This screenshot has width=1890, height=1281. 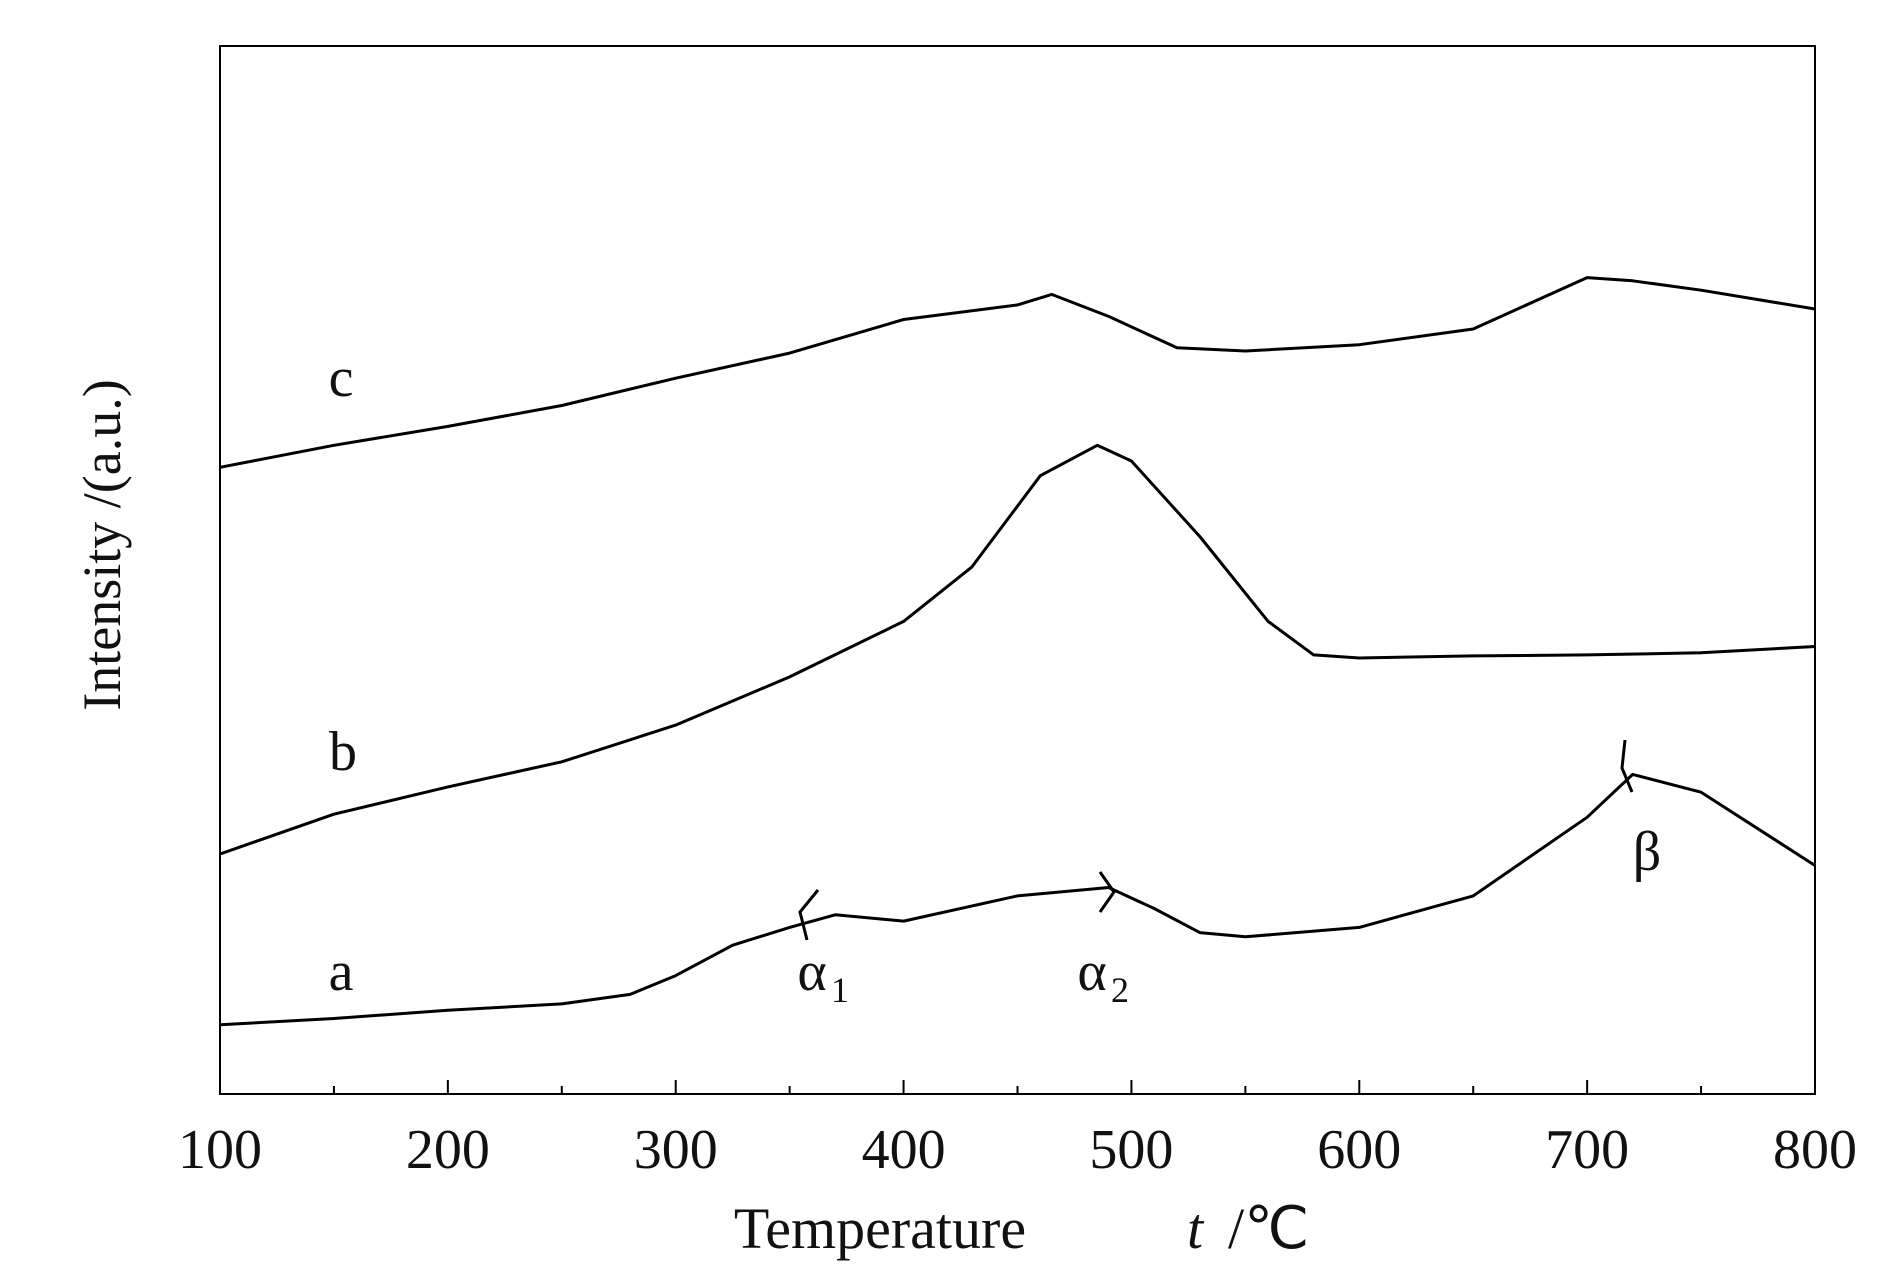 What do you see at coordinates (448, 1150) in the screenshot?
I see `x-tick-label: 200` at bounding box center [448, 1150].